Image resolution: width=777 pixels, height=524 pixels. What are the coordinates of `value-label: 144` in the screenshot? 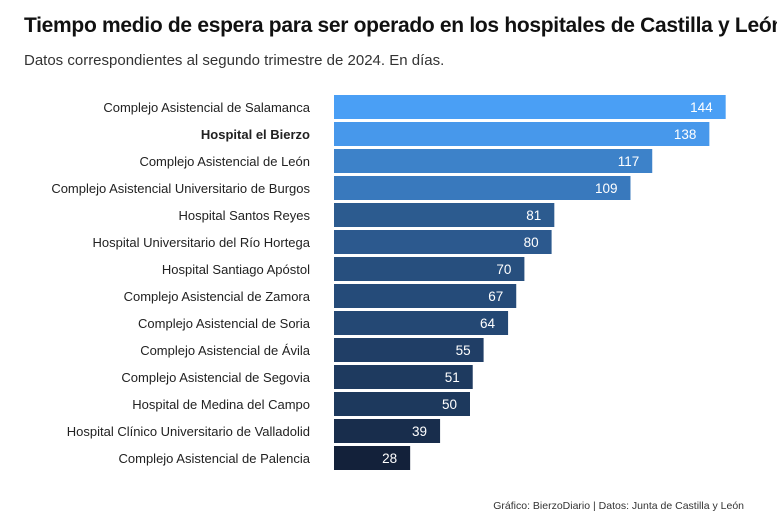 It's located at (701, 107).